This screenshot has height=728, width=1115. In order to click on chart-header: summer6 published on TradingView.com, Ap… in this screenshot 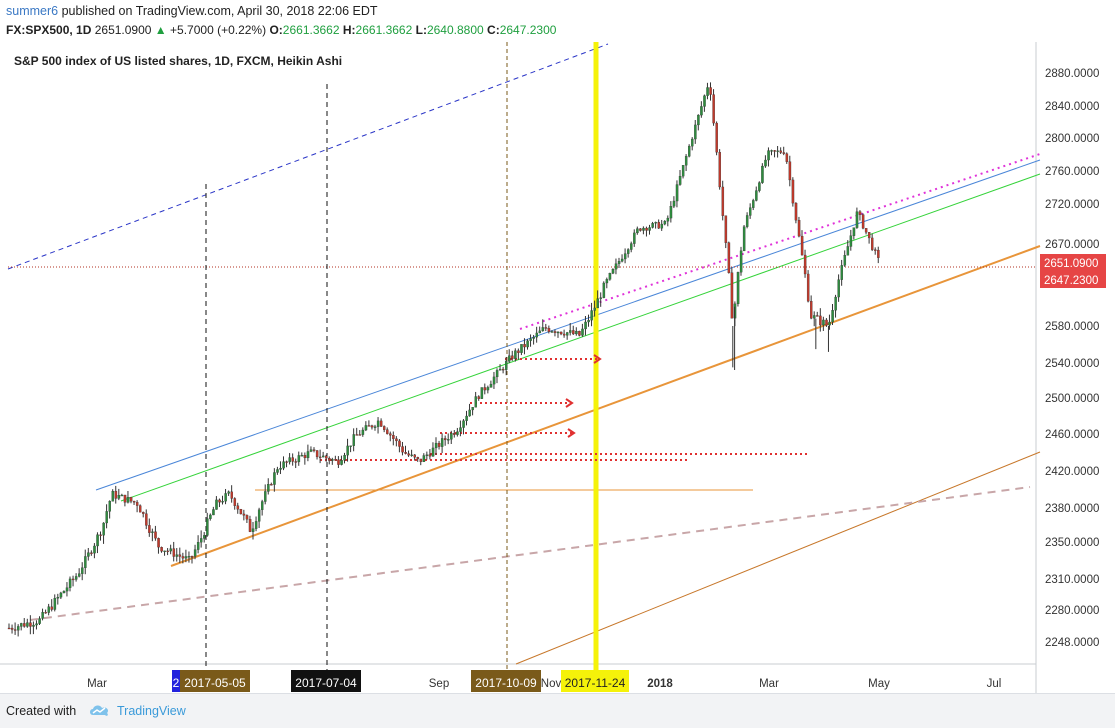, I will do `click(557, 21)`.